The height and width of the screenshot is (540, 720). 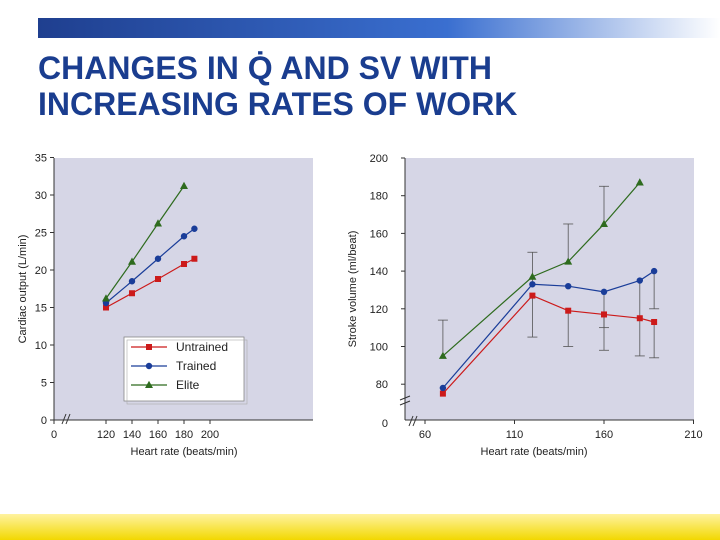 What do you see at coordinates (385, 424) in the screenshot?
I see `plot2-ytick-label: 0` at bounding box center [385, 424].